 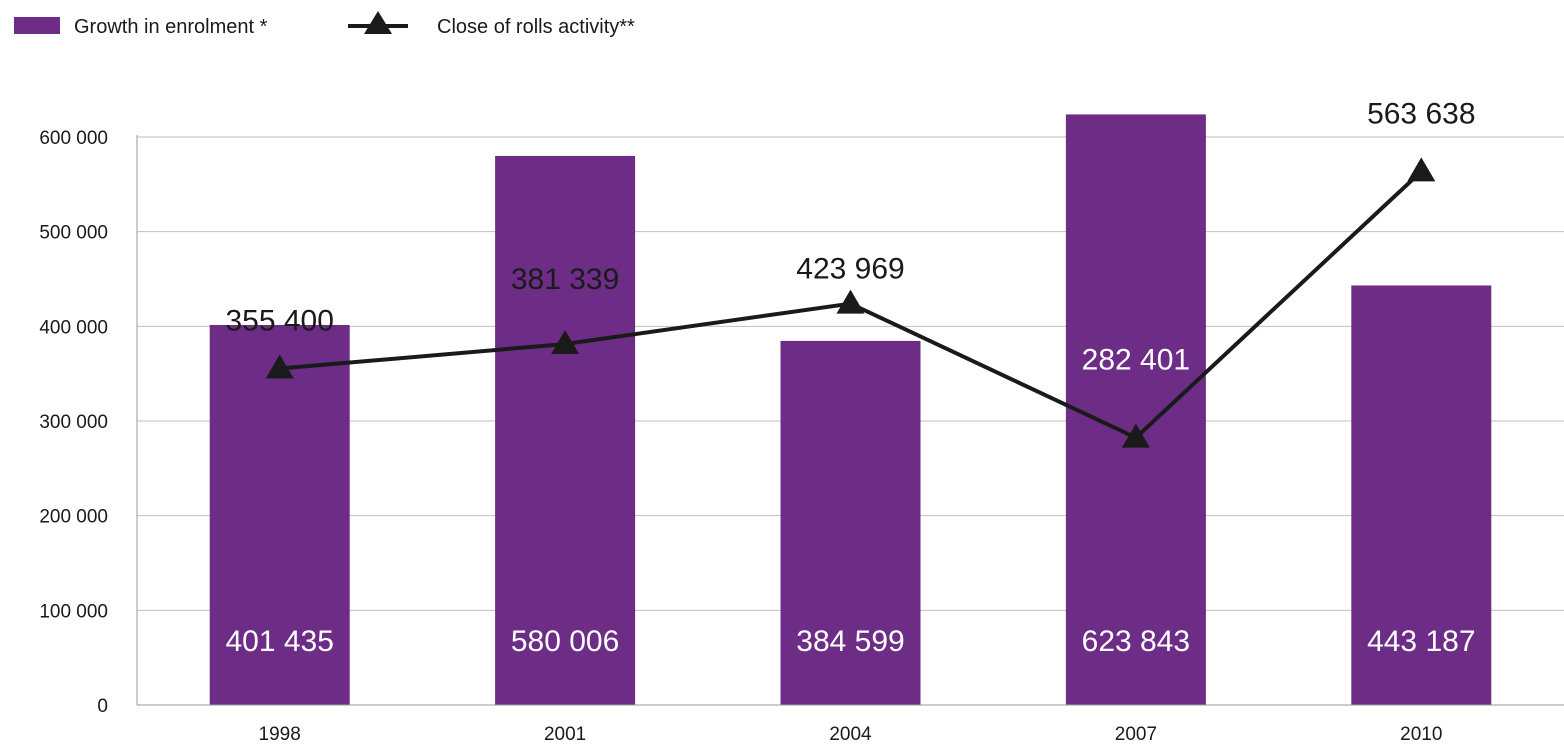 I want to click on line-value-label: 282 401, so click(x=1136, y=360).